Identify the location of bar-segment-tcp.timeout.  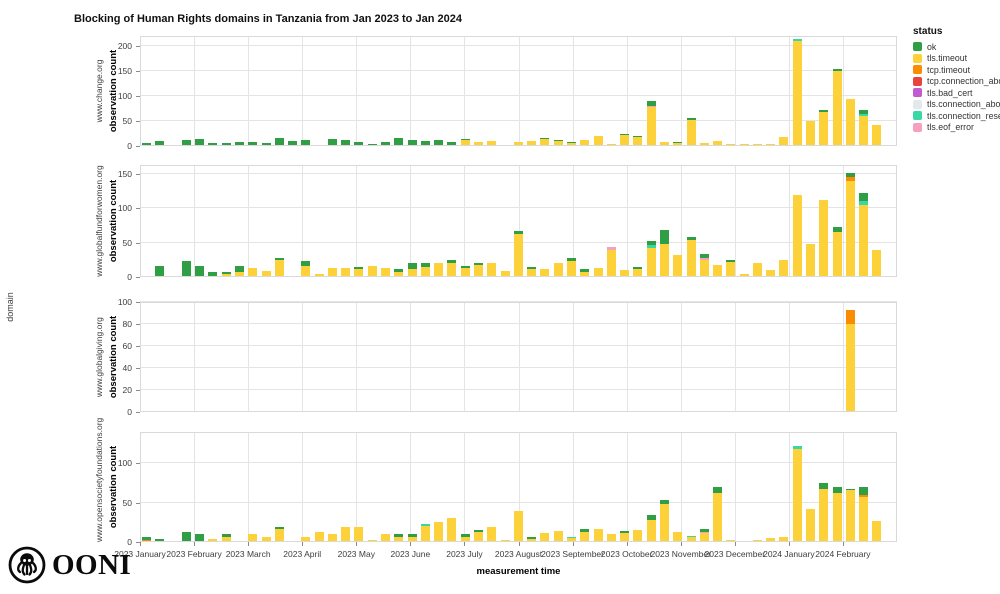
(864, 496).